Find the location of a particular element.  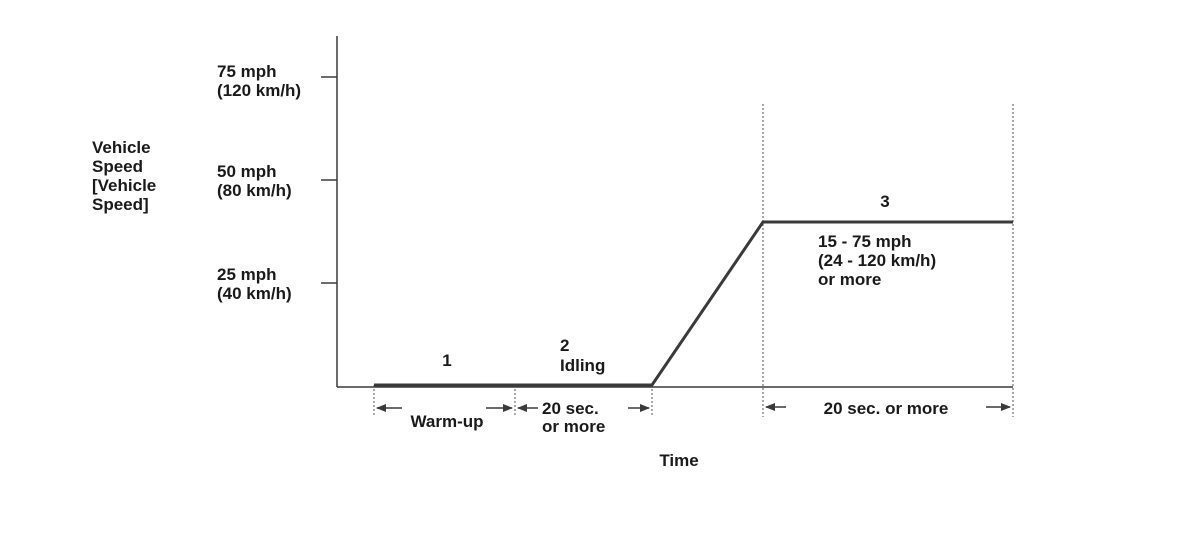

phase-2-duration-line1: 20 sec. is located at coordinates (570, 408).